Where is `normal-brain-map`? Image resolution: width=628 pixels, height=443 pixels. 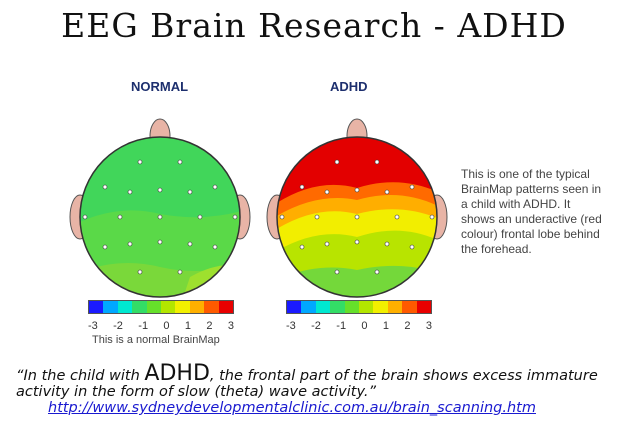
normal-brain-map is located at coordinates (160, 208).